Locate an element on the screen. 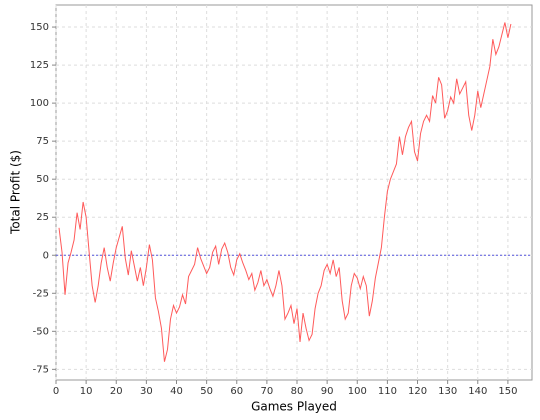  x-axis-title: Games Played is located at coordinates (294, 407).